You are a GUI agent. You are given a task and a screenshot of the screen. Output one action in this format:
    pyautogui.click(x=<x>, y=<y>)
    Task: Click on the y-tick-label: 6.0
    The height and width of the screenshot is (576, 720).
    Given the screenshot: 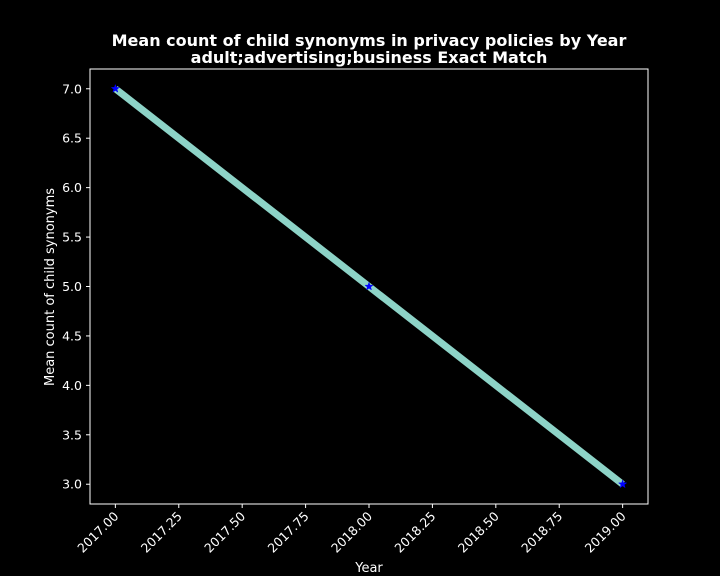 What is the action you would take?
    pyautogui.click(x=72, y=187)
    